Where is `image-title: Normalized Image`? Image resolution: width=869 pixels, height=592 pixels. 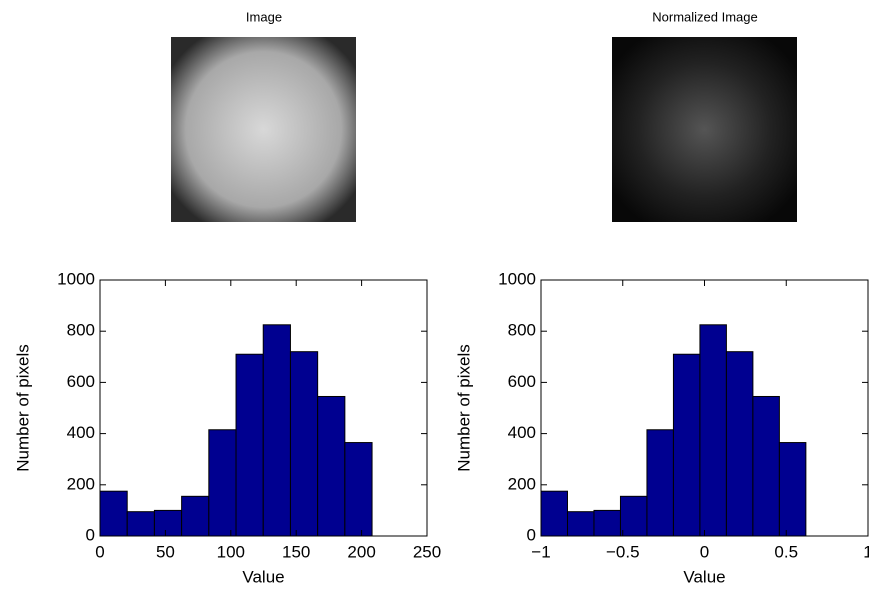
image-title: Normalized Image is located at coordinates (705, 16).